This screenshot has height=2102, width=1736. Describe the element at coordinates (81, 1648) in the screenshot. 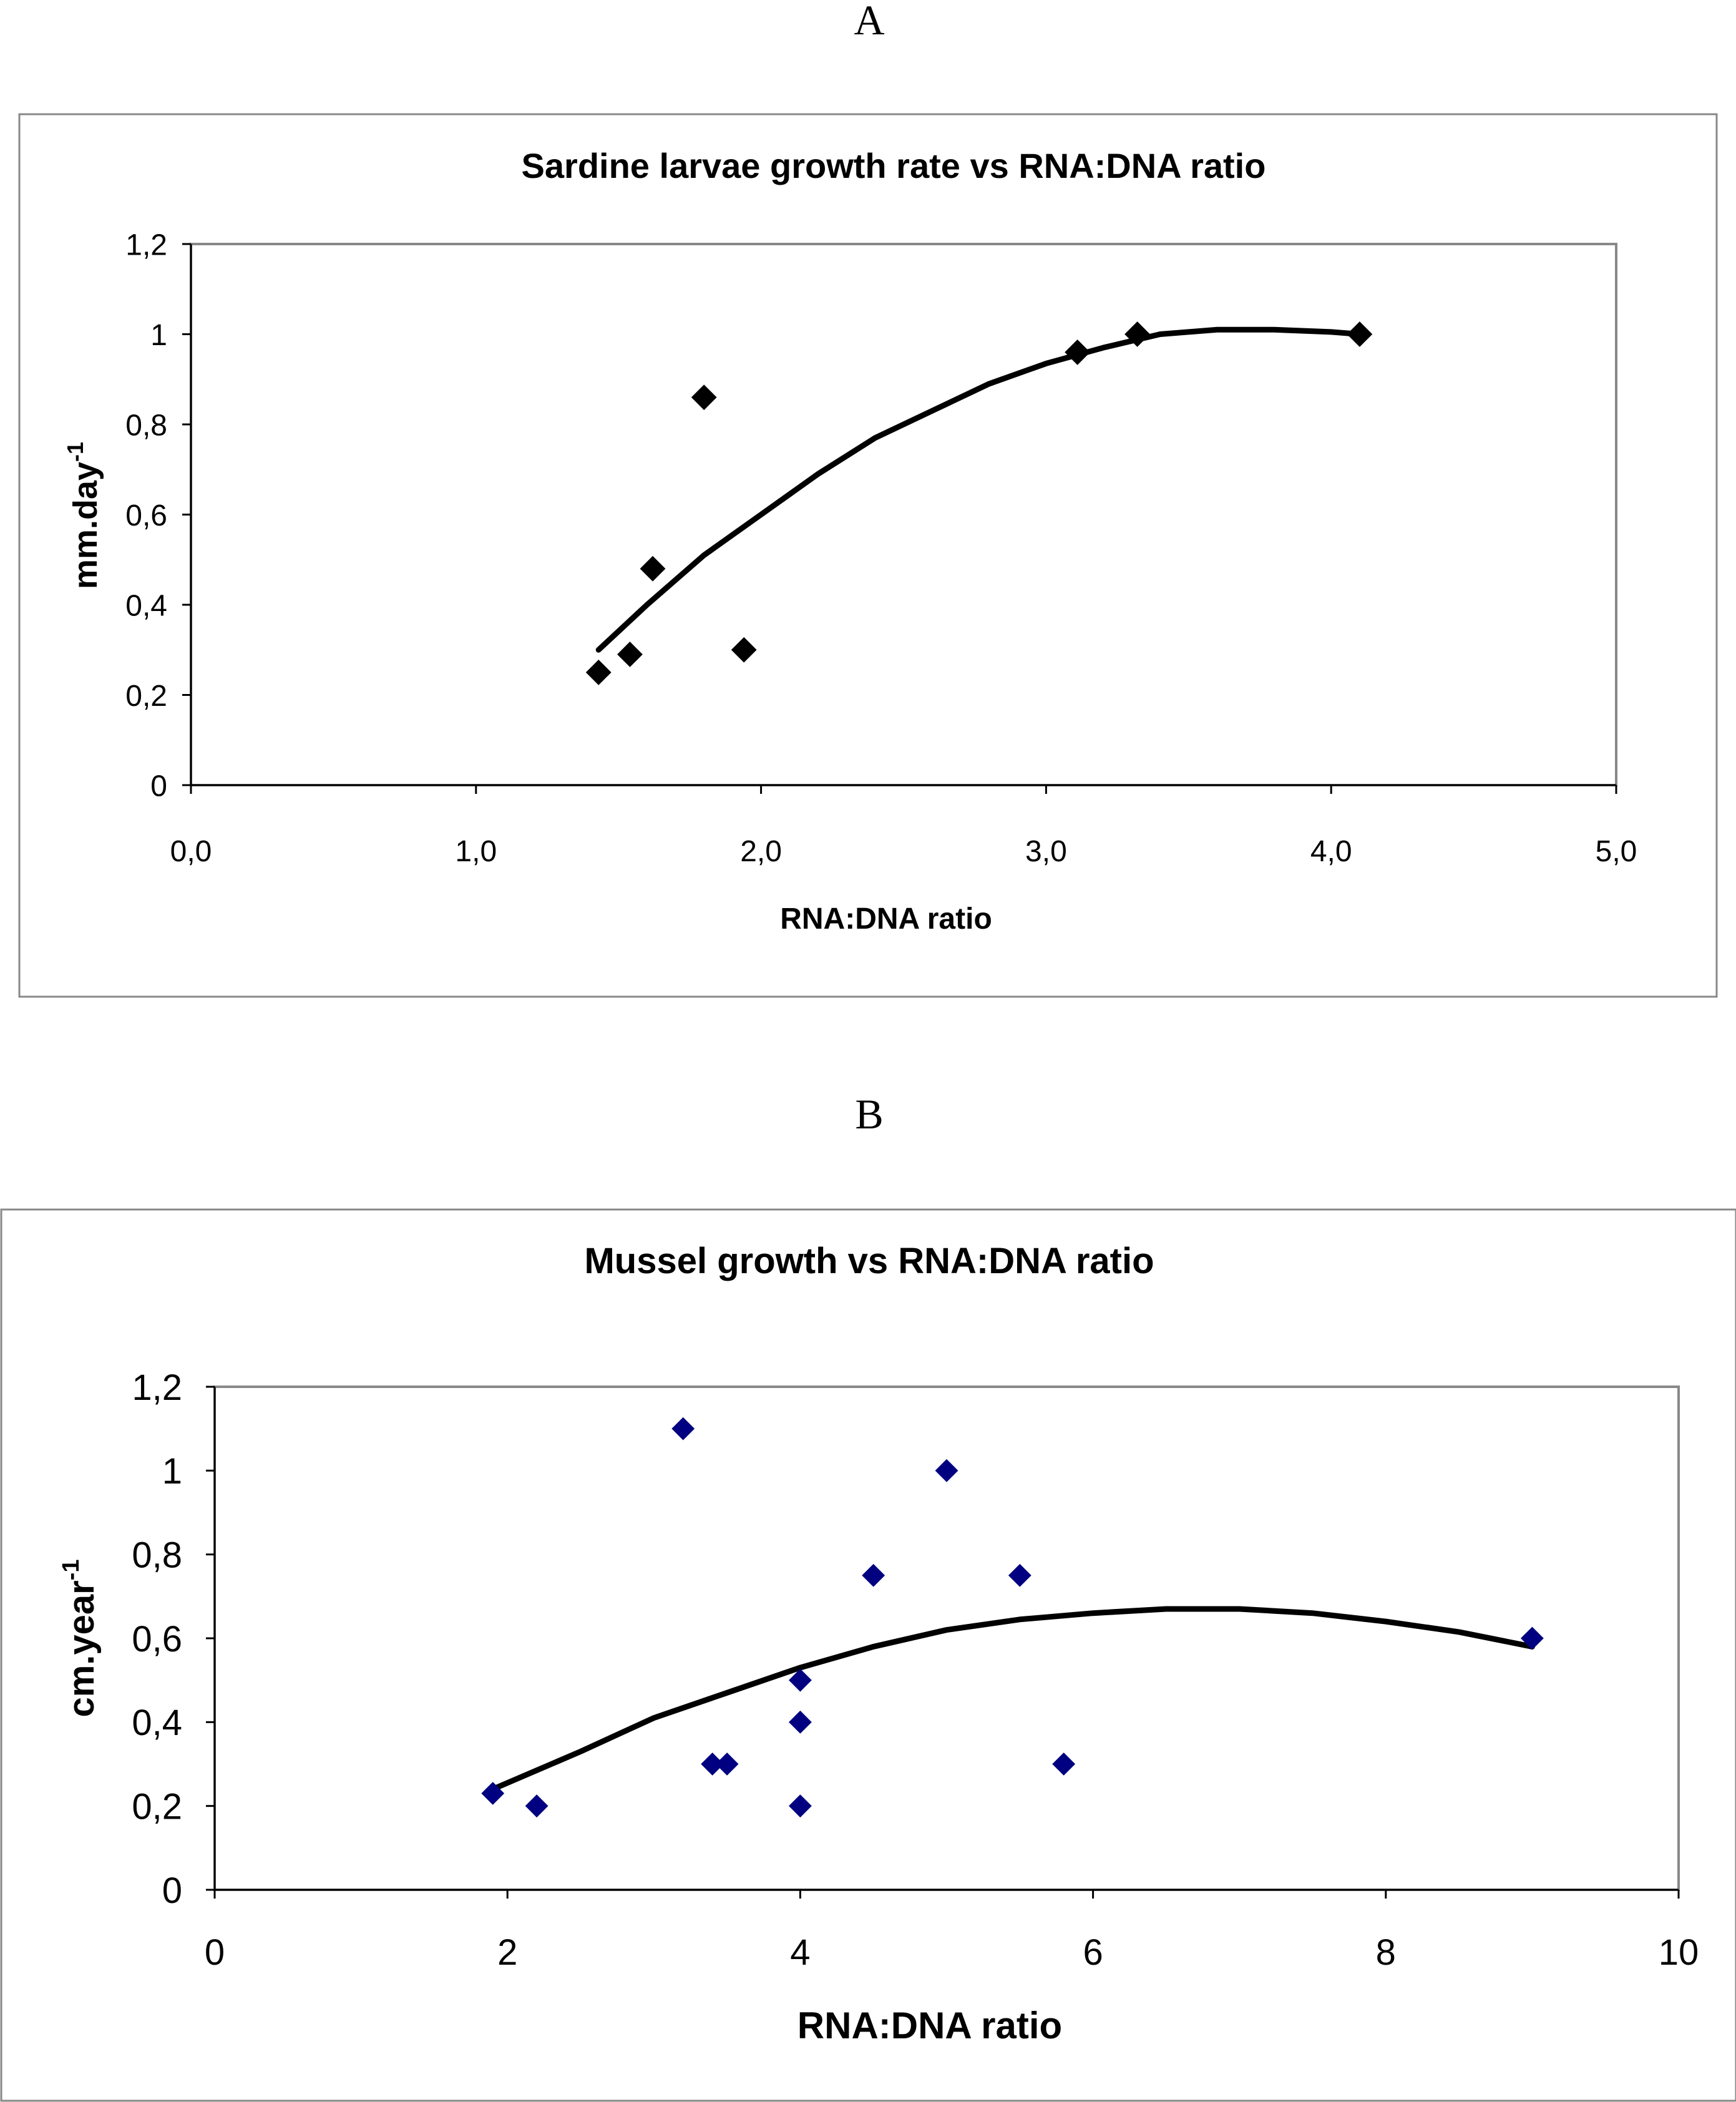

I see `panel-b-y-axis-label-text: cm.year` at that location.